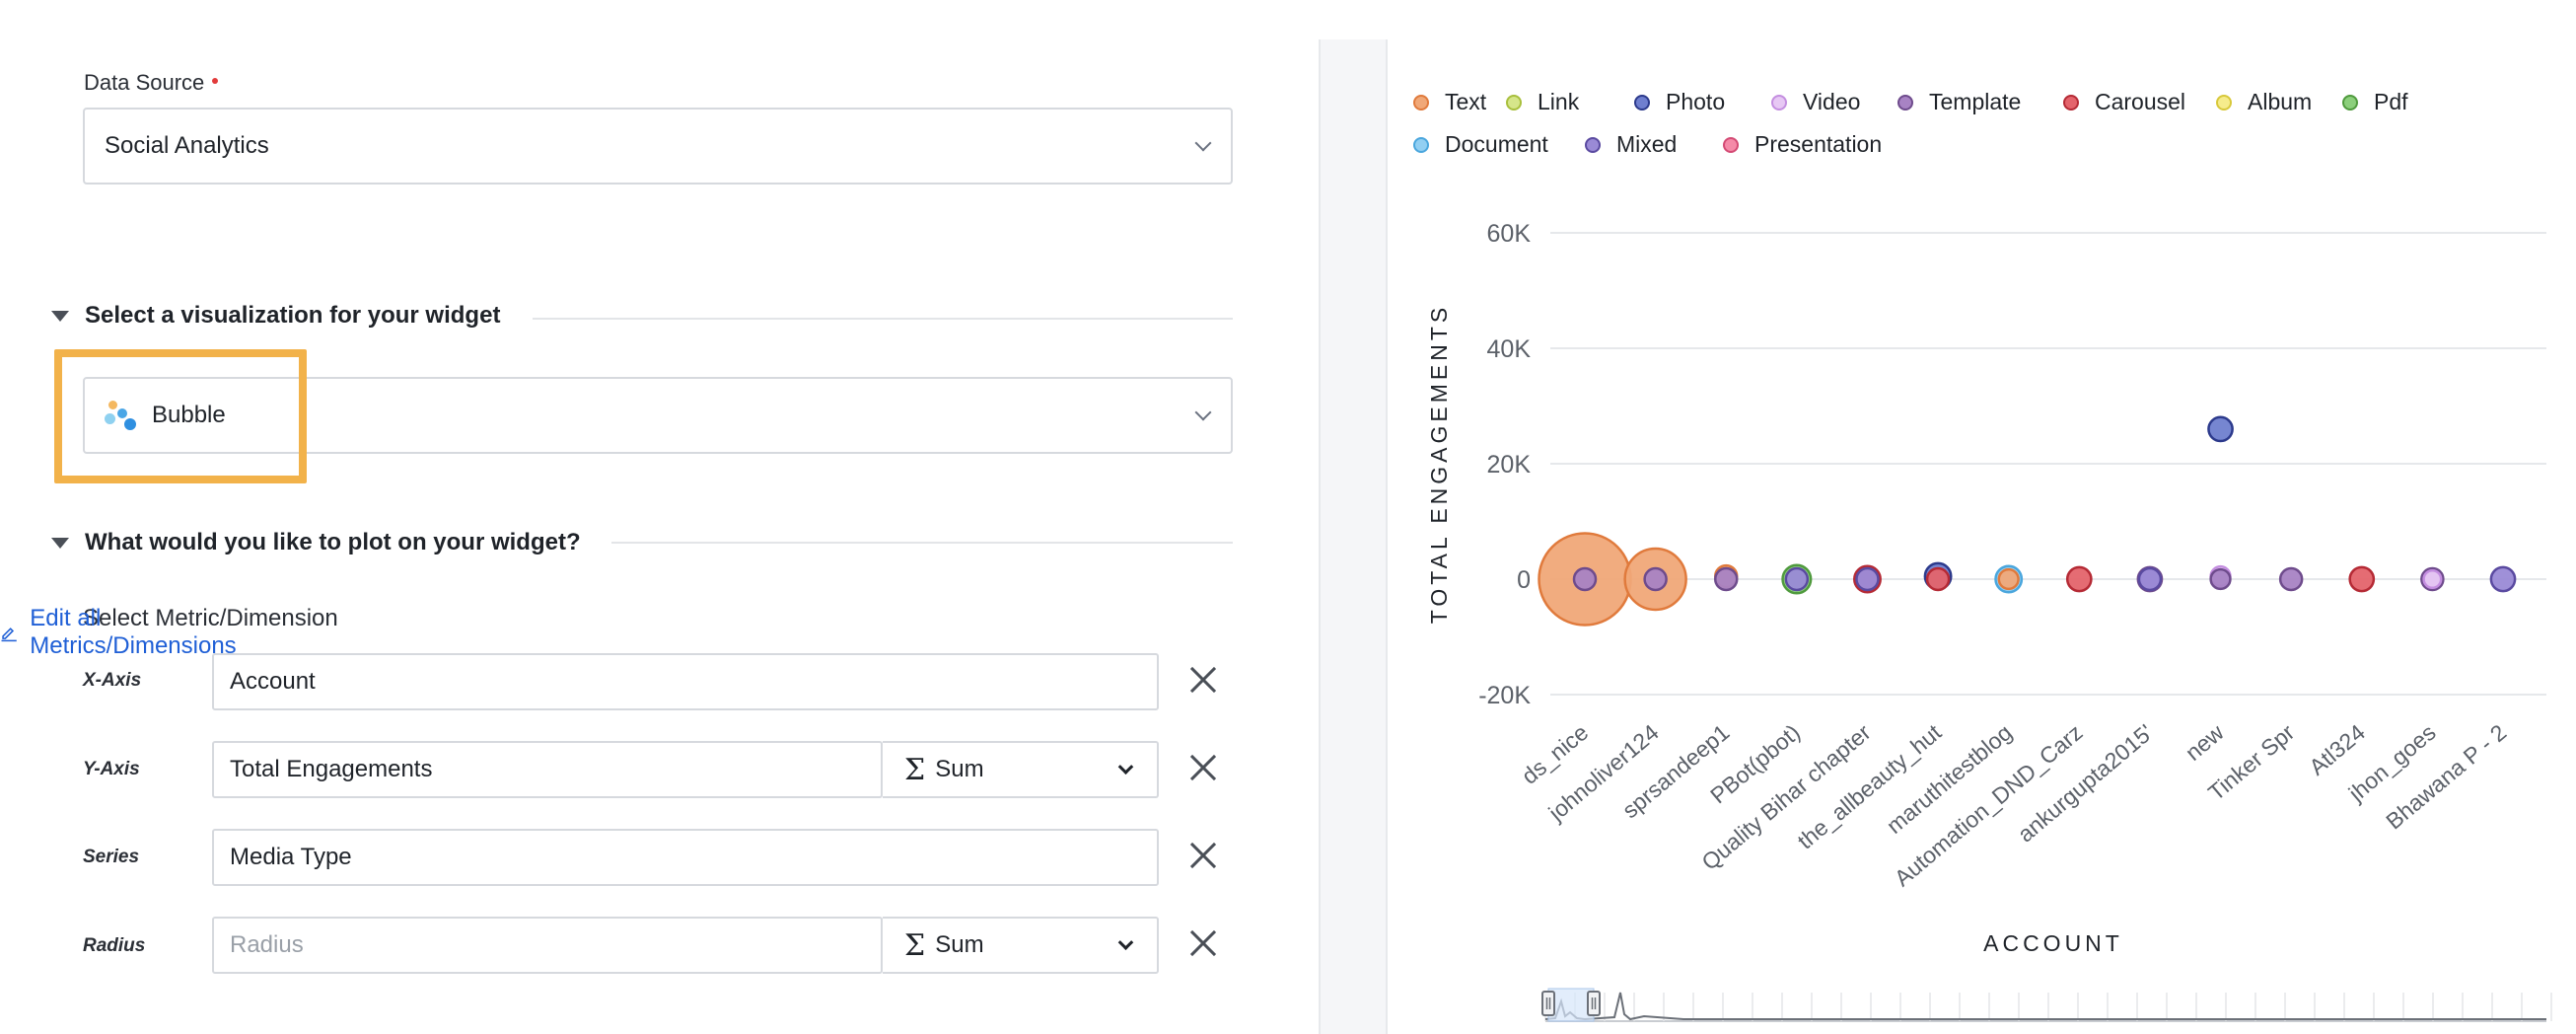 The image size is (2576, 1034). What do you see at coordinates (1559, 101) in the screenshot?
I see `legend-label: Link` at bounding box center [1559, 101].